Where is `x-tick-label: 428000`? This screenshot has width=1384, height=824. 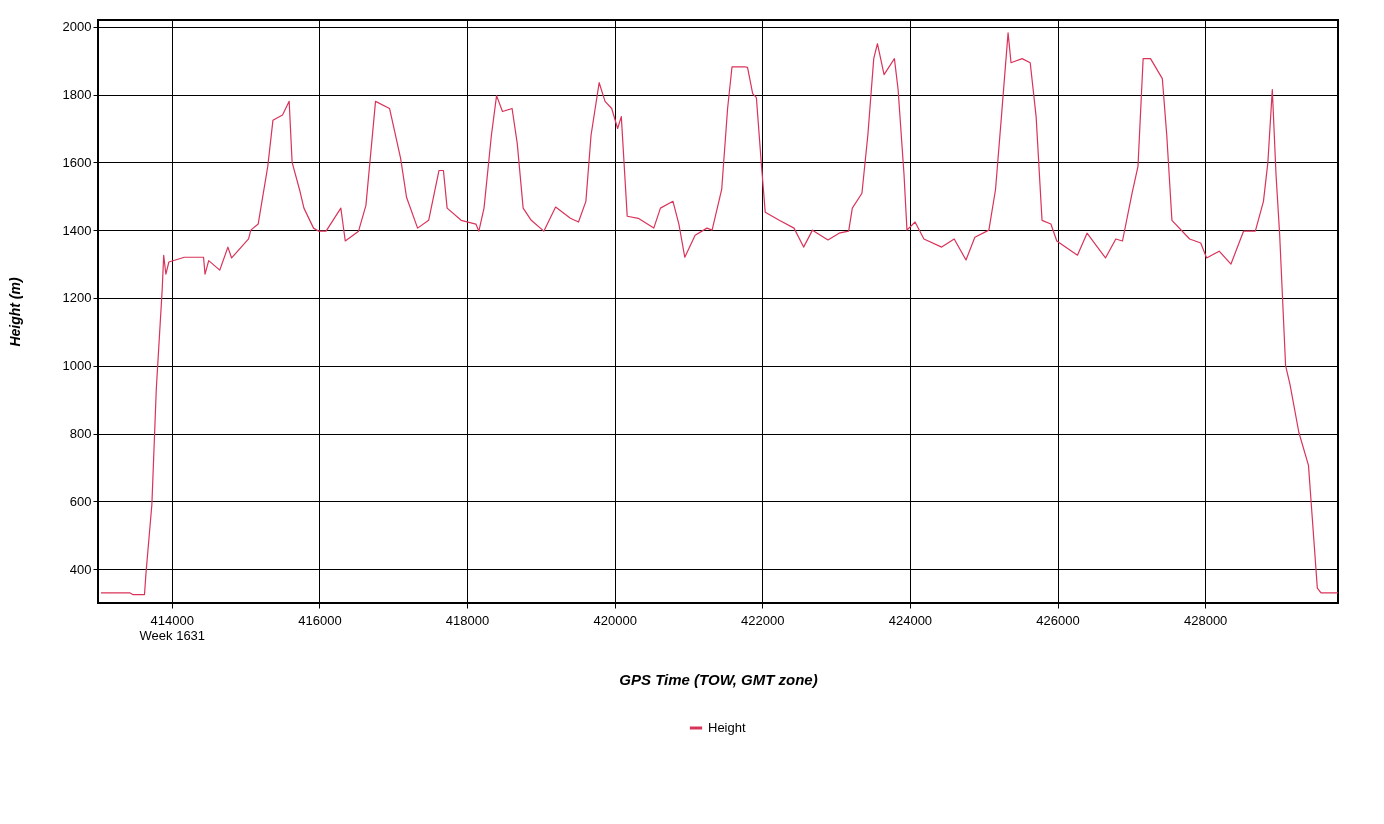 x-tick-label: 428000 is located at coordinates (1205, 620).